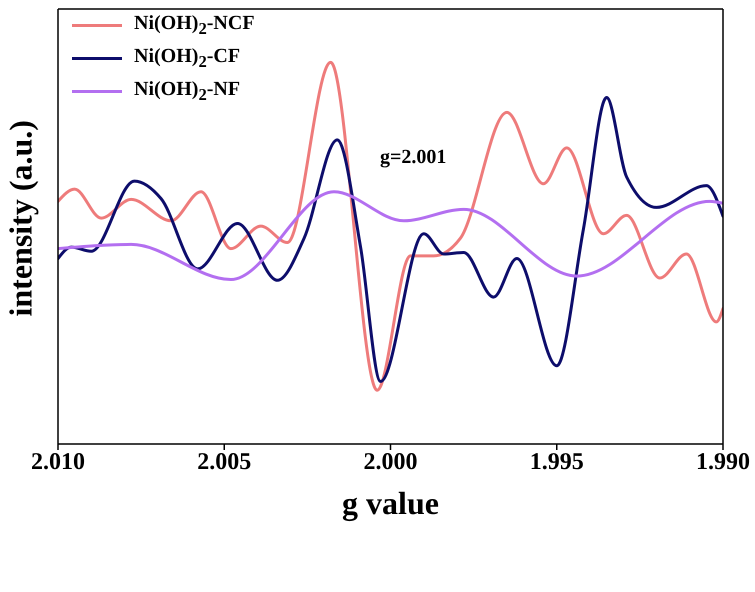  What do you see at coordinates (224, 462) in the screenshot?
I see `x-tick-label: 2.005` at bounding box center [224, 462].